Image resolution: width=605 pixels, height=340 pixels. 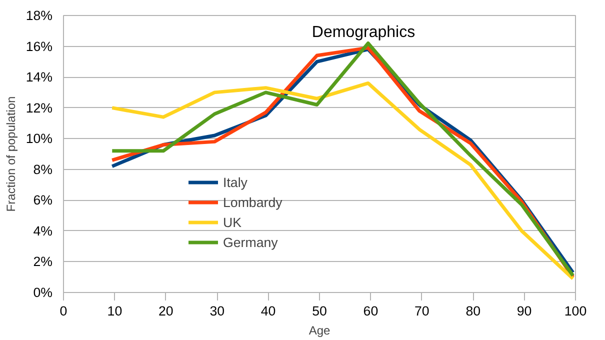 What do you see at coordinates (166, 311) in the screenshot?
I see `x-tick-label: 20` at bounding box center [166, 311].